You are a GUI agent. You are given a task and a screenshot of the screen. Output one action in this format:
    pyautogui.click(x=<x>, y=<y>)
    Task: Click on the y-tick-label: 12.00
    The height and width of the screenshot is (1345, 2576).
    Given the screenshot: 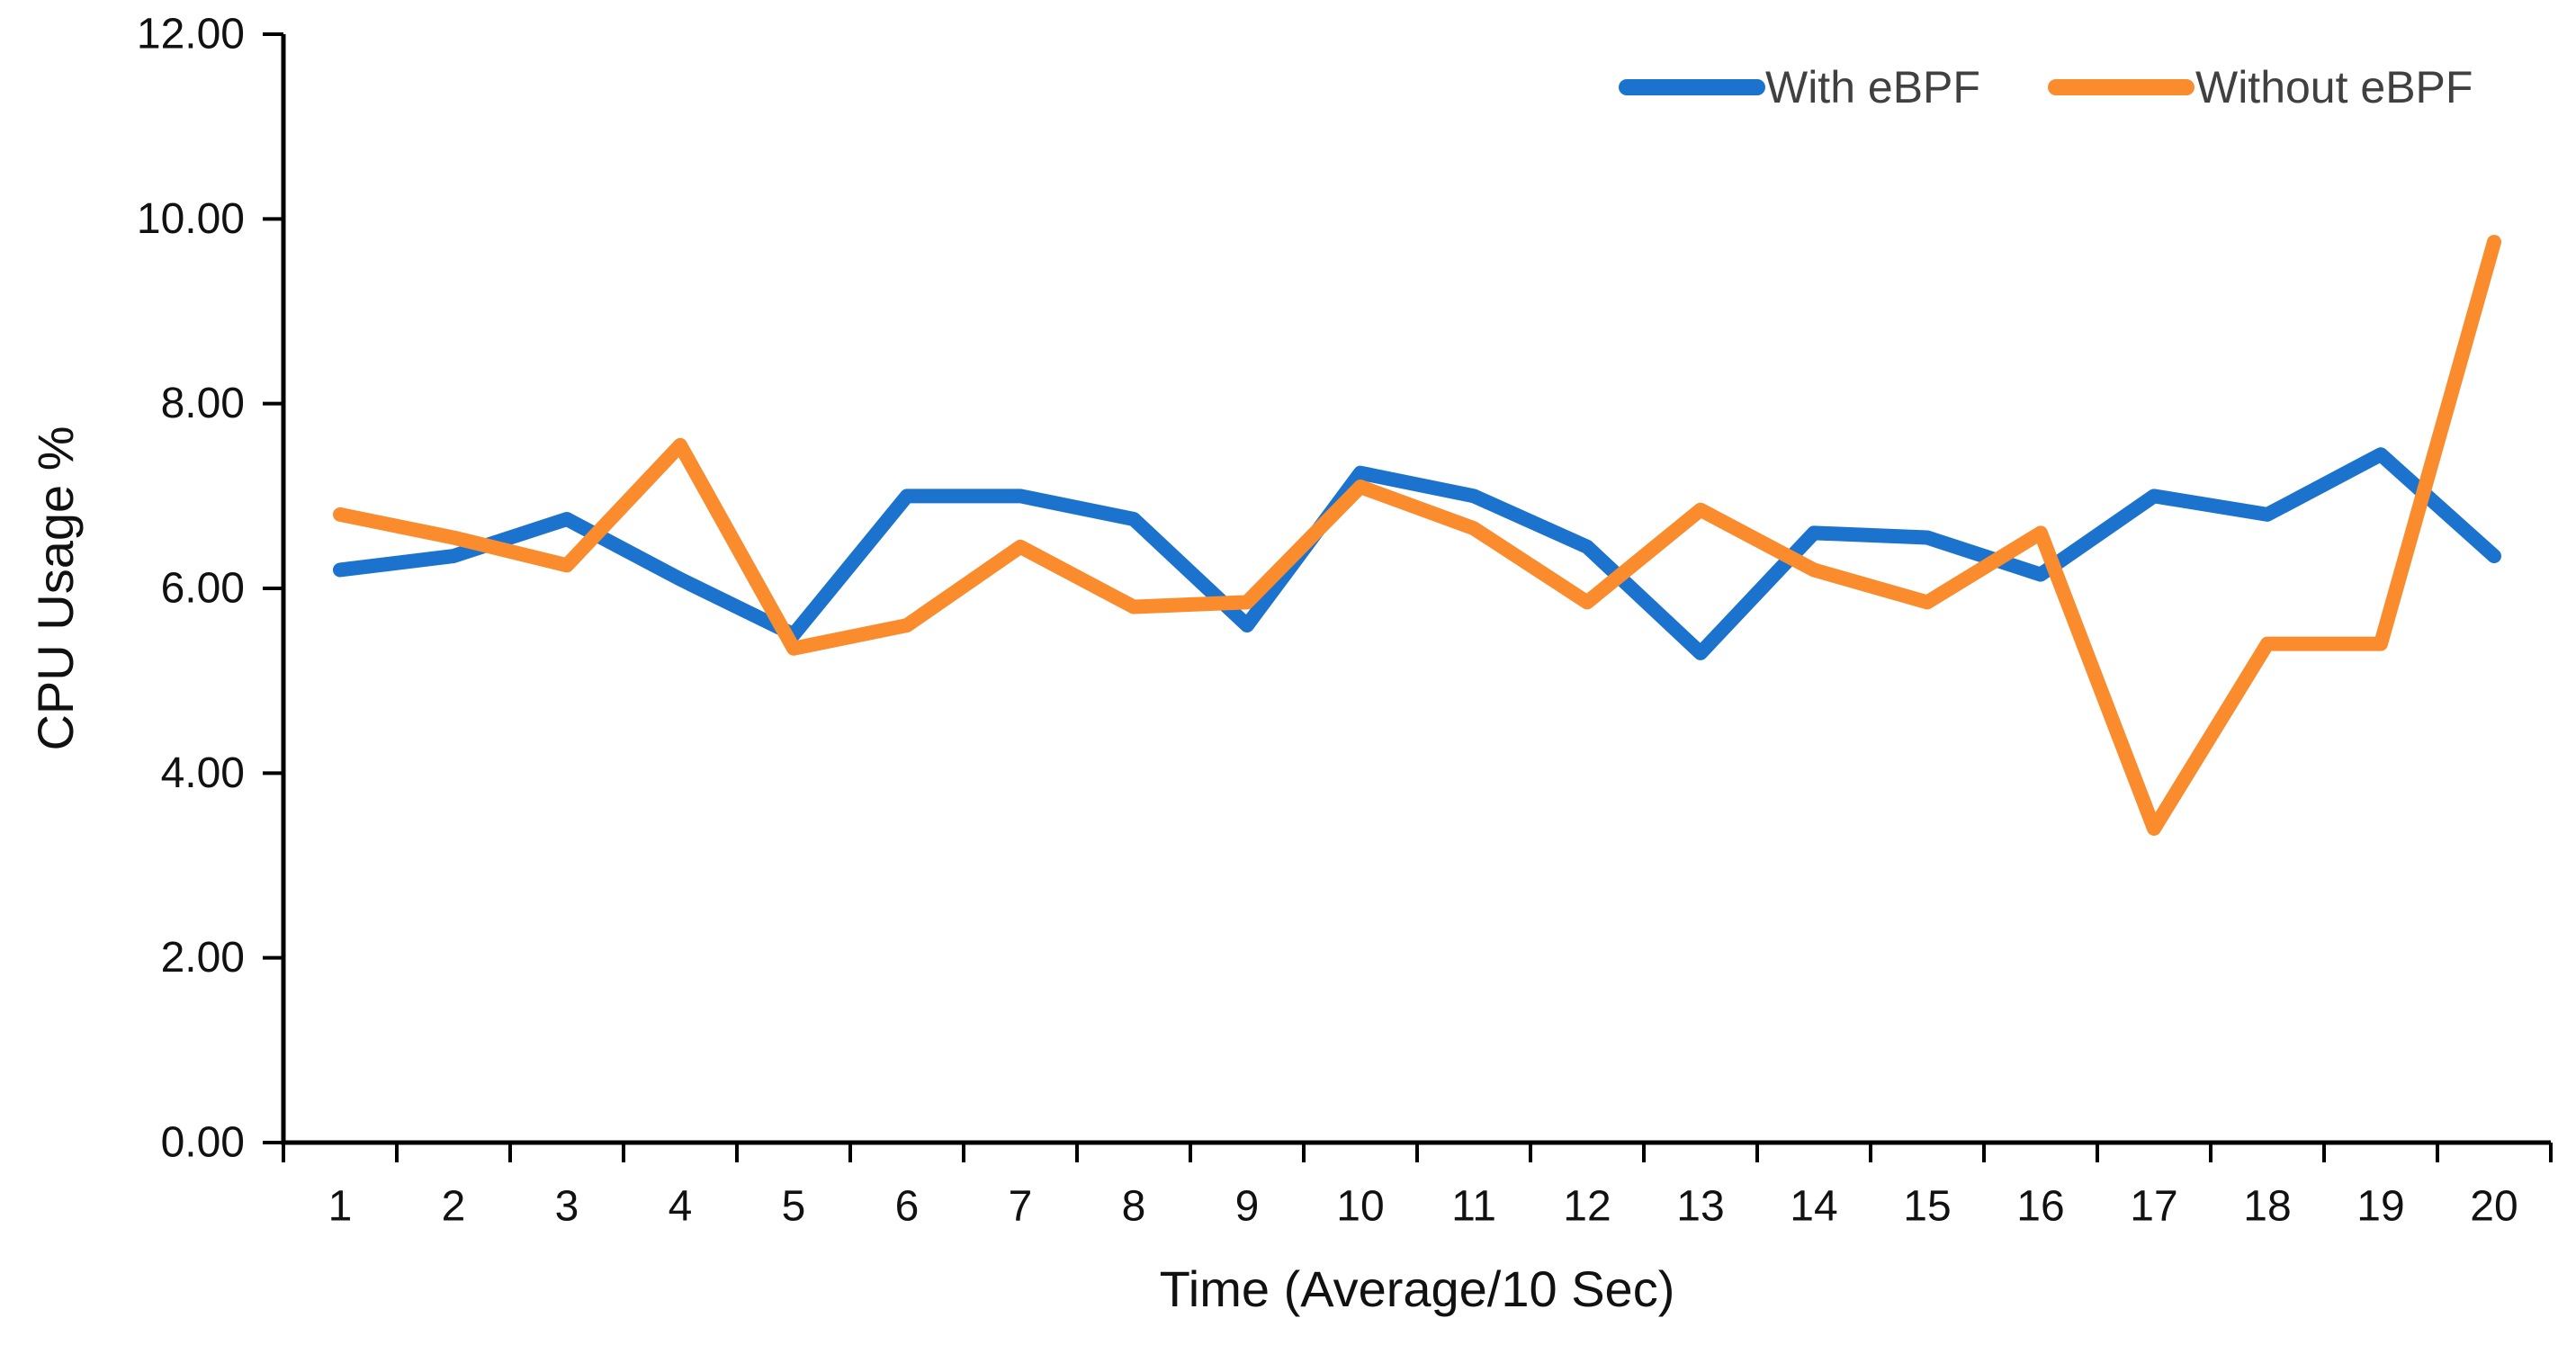 What is the action you would take?
    pyautogui.click(x=191, y=34)
    